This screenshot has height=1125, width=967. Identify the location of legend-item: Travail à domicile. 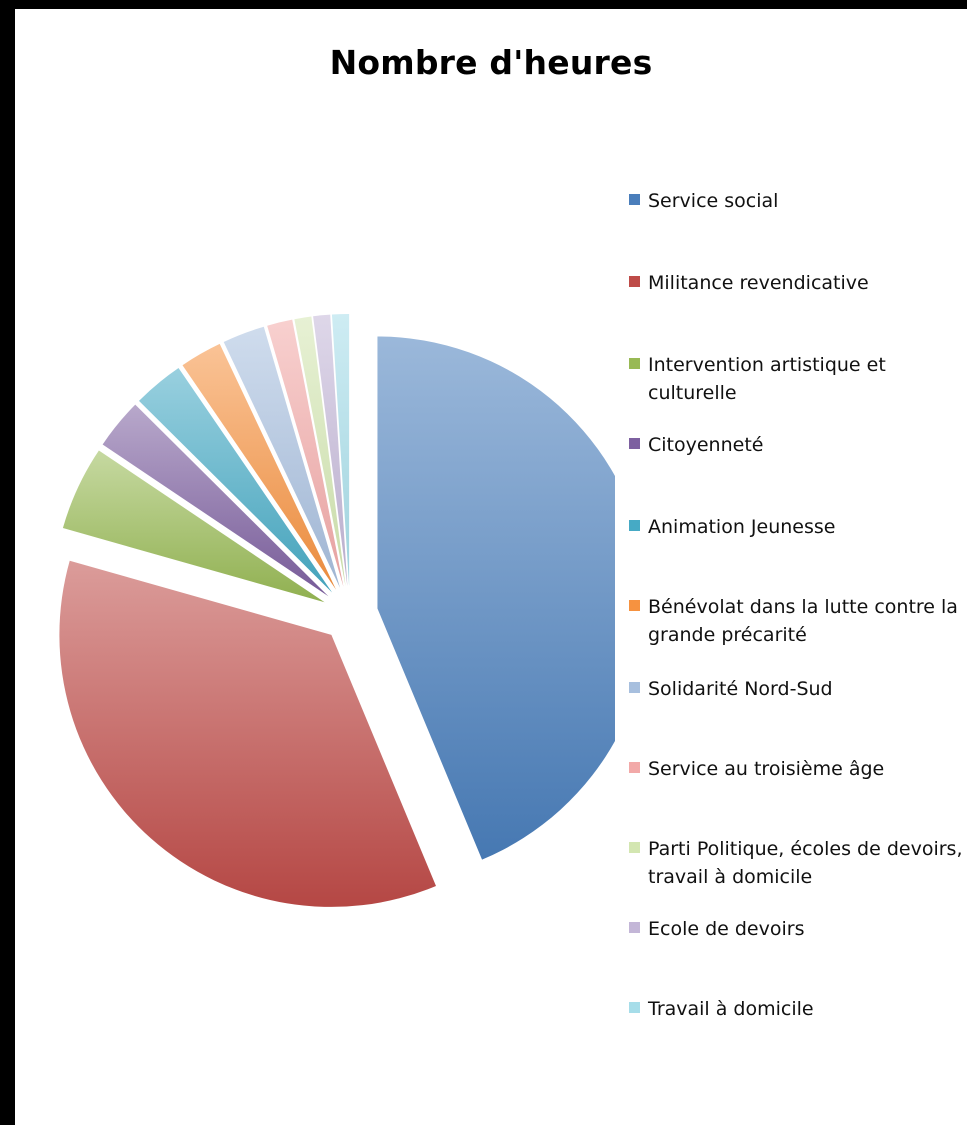
(798, 1009).